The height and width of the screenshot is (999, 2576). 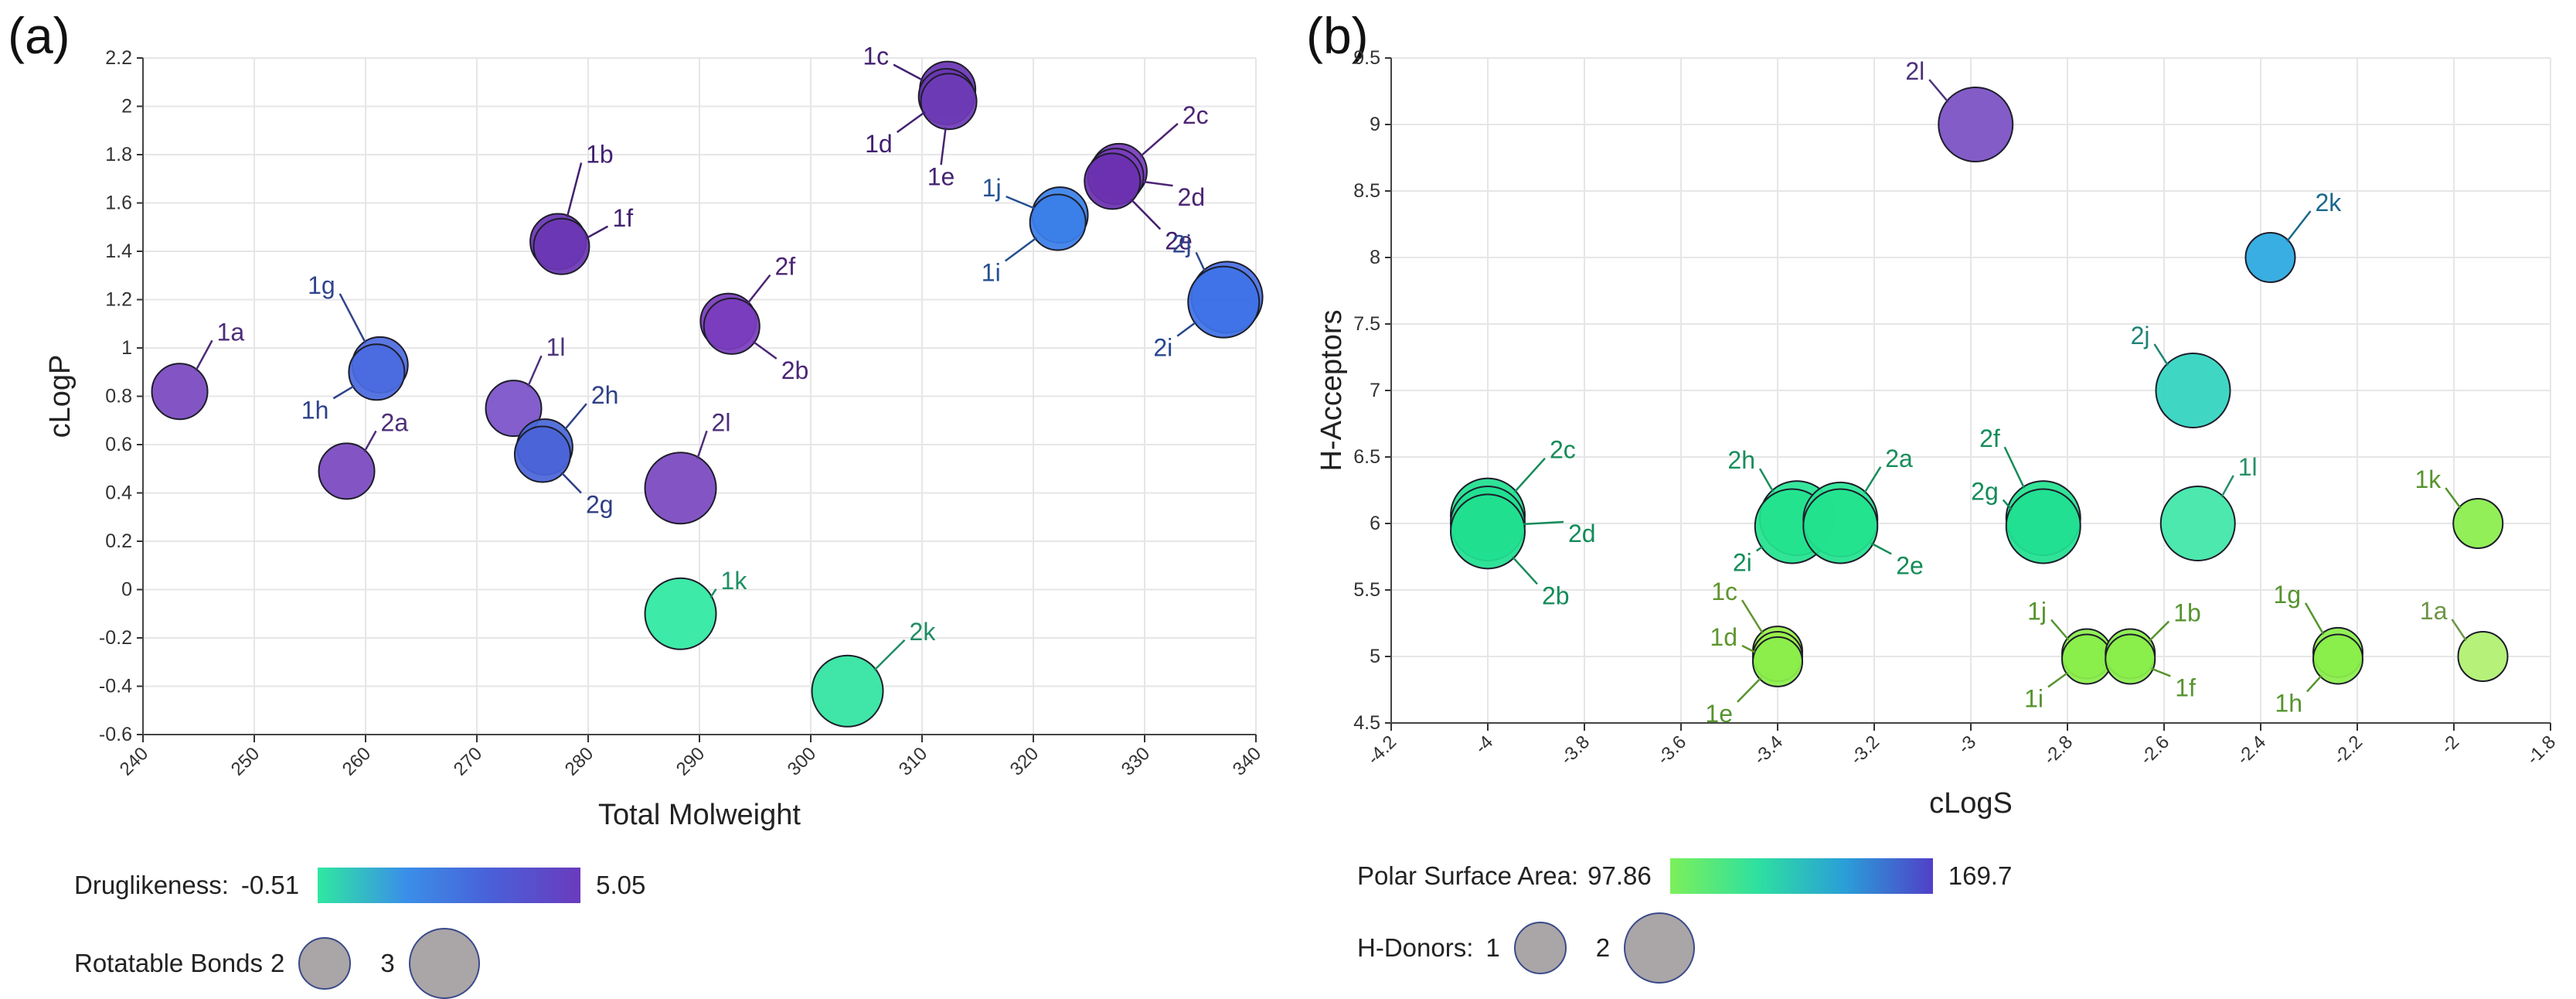 What do you see at coordinates (115, 638) in the screenshot?
I see `y-tick-label: -0.2` at bounding box center [115, 638].